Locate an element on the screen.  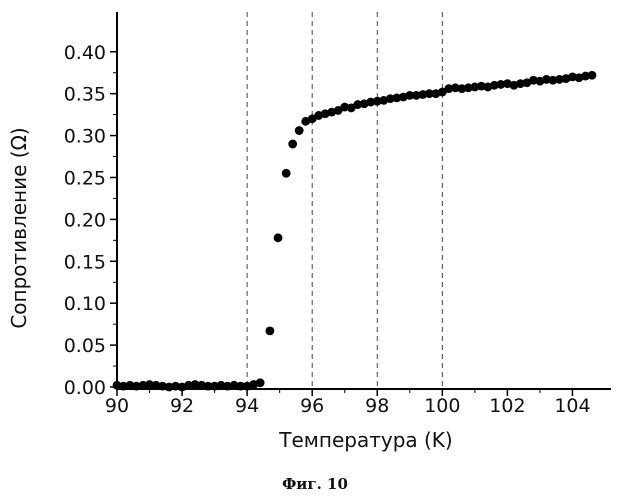
x-tick-label: 102 is located at coordinates (507, 406).